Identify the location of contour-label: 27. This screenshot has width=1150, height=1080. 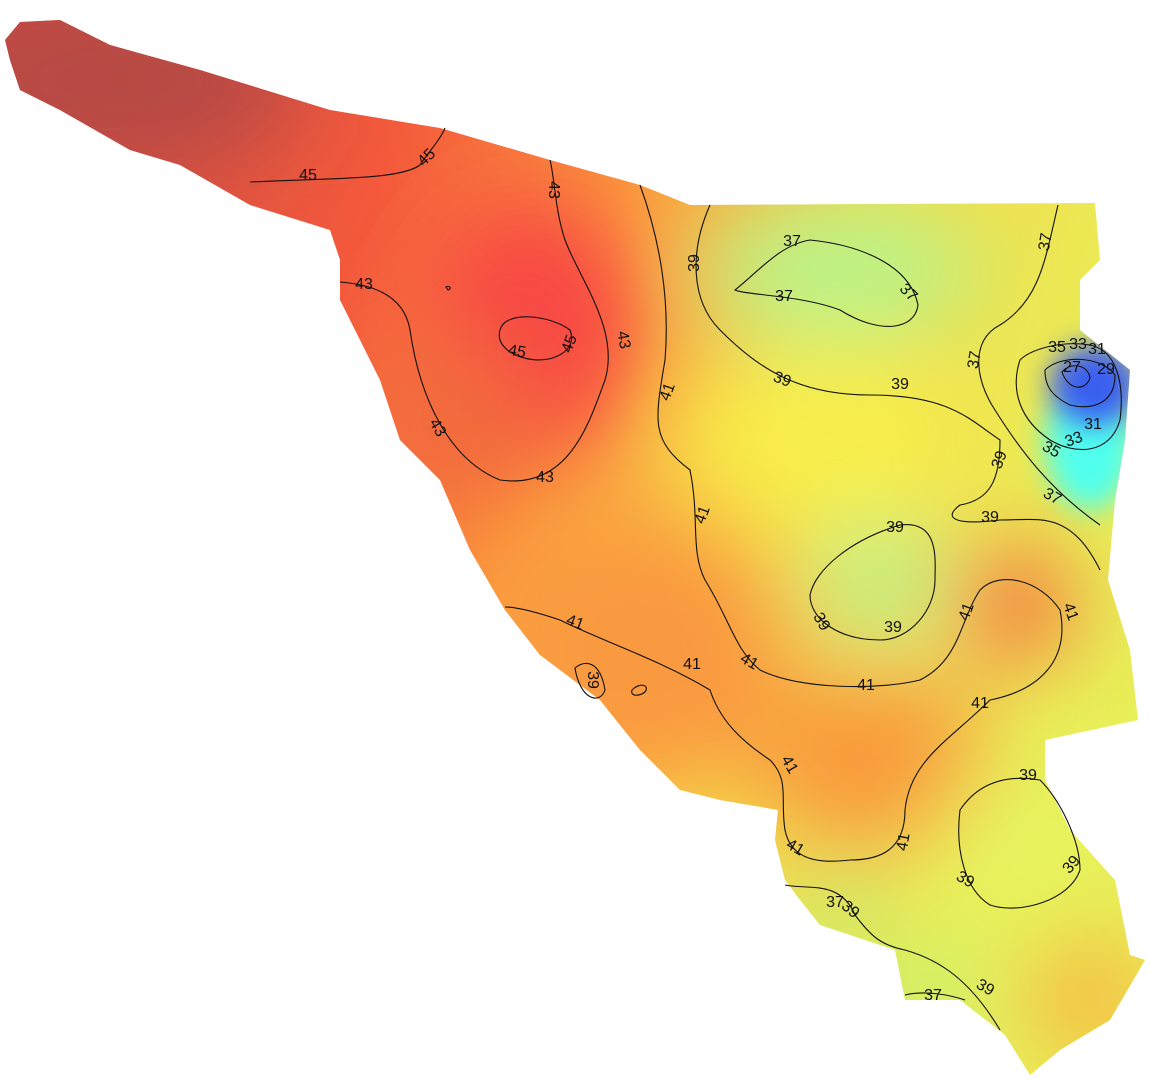
(1072, 367).